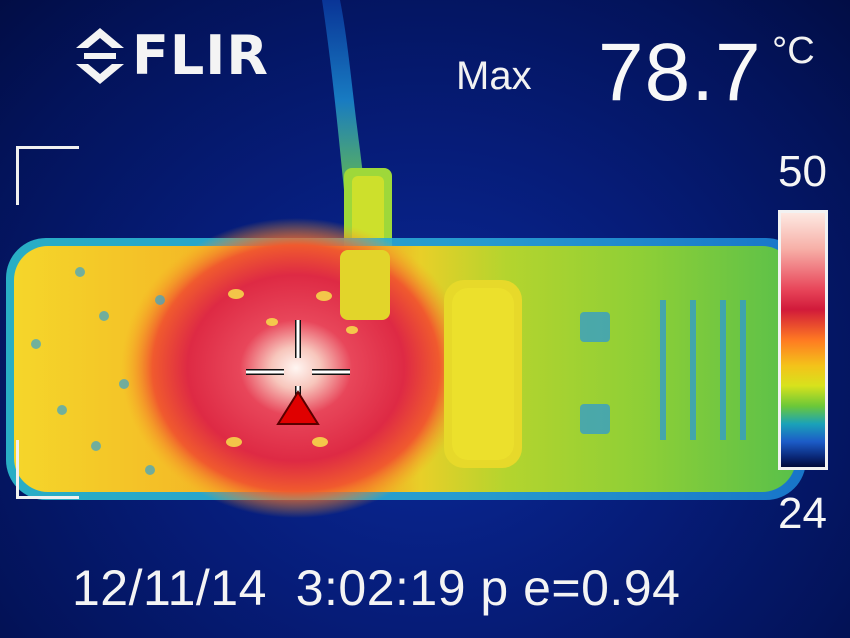  What do you see at coordinates (298, 407) in the screenshot?
I see `red-triangle-icon` at bounding box center [298, 407].